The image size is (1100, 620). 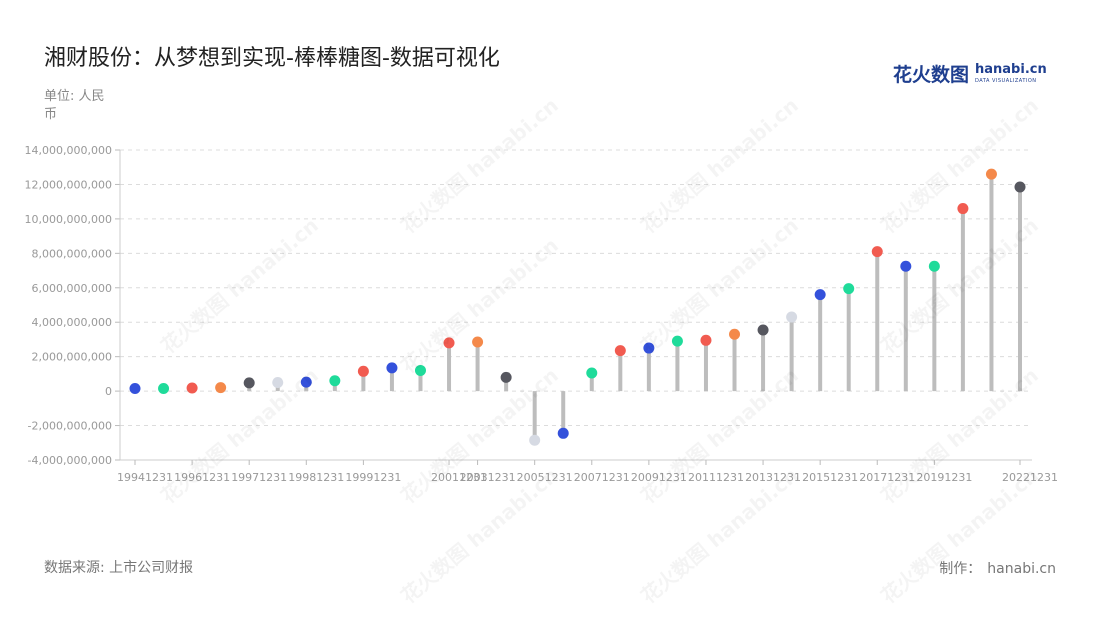 What do you see at coordinates (373, 477) in the screenshot?
I see `x-tick-label: 19991231` at bounding box center [373, 477].